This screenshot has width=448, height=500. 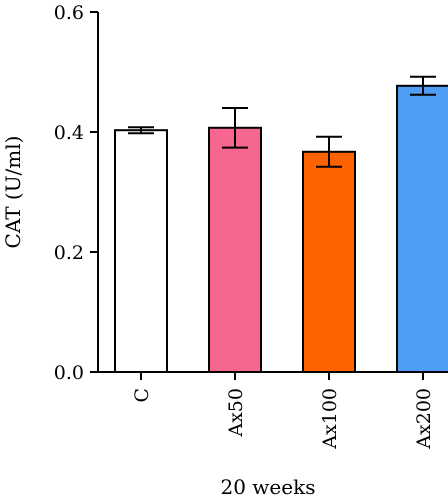 I want to click on y-axis-label: CAT (U/ml), so click(x=13, y=192).